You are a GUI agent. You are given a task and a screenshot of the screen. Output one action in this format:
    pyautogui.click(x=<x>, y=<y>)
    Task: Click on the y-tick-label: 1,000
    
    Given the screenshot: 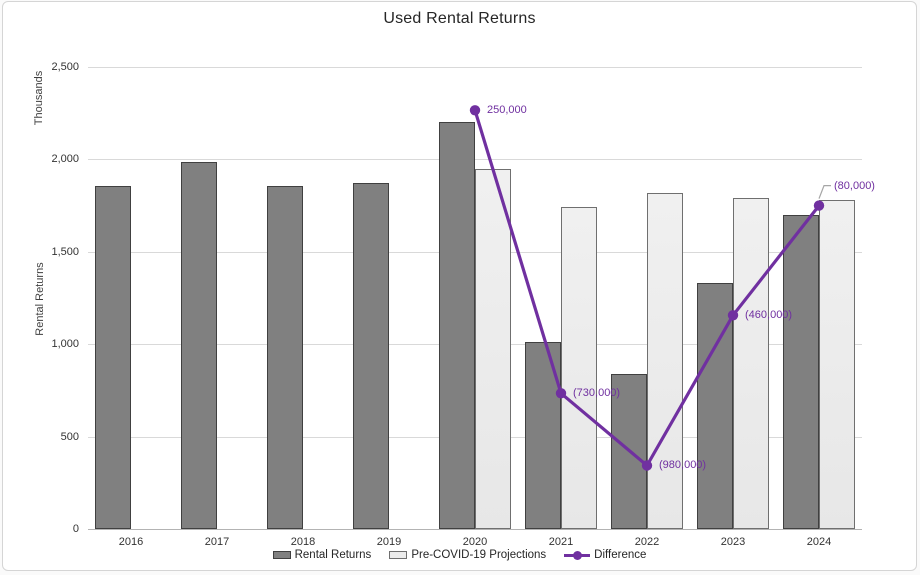 What is the action you would take?
    pyautogui.click(x=65, y=344)
    